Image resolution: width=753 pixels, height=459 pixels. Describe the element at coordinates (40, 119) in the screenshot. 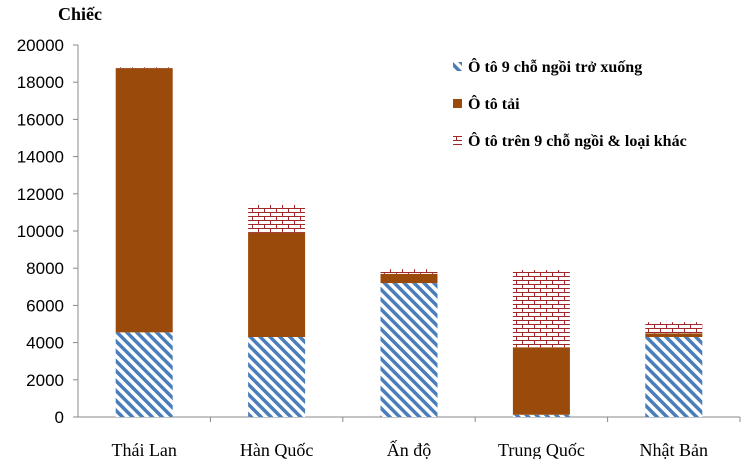

I see `y-tick-label: 16000` at that location.